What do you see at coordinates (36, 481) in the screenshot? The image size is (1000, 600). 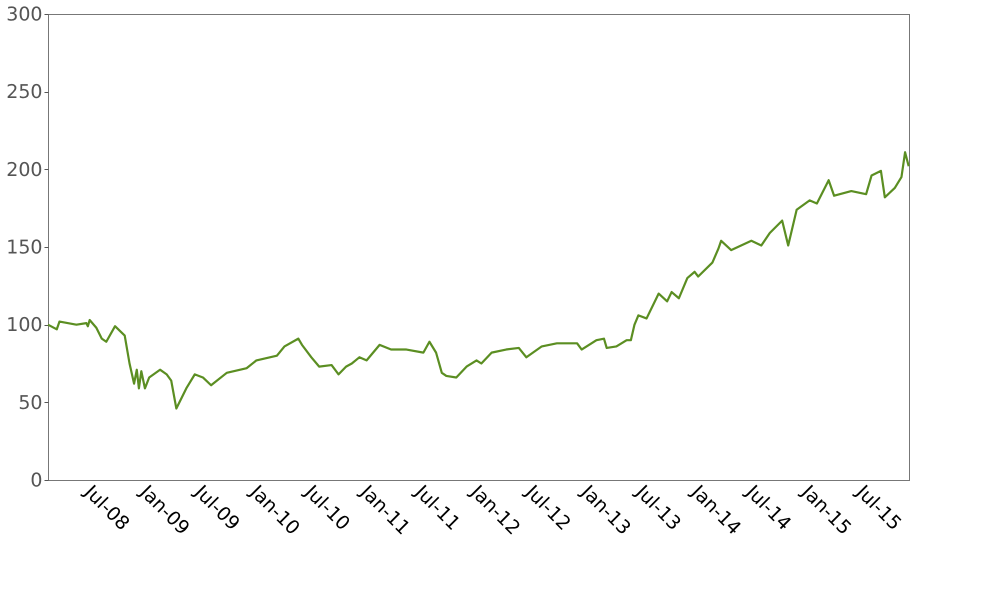 I see `y-tick-label: 0` at bounding box center [36, 481].